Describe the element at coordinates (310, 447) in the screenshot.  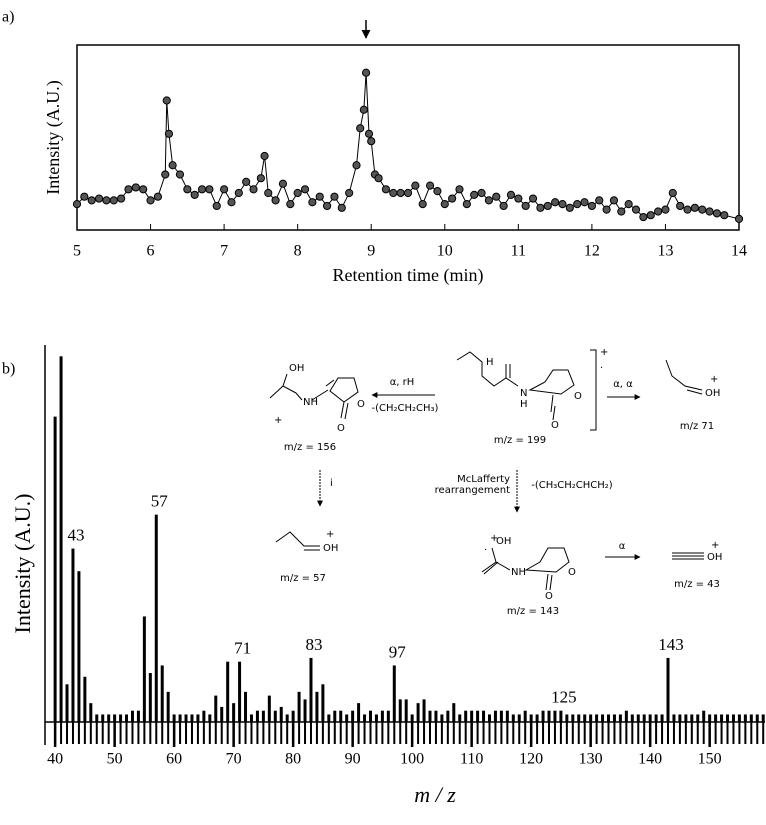
I see `mz-label: m/z = 156` at that location.